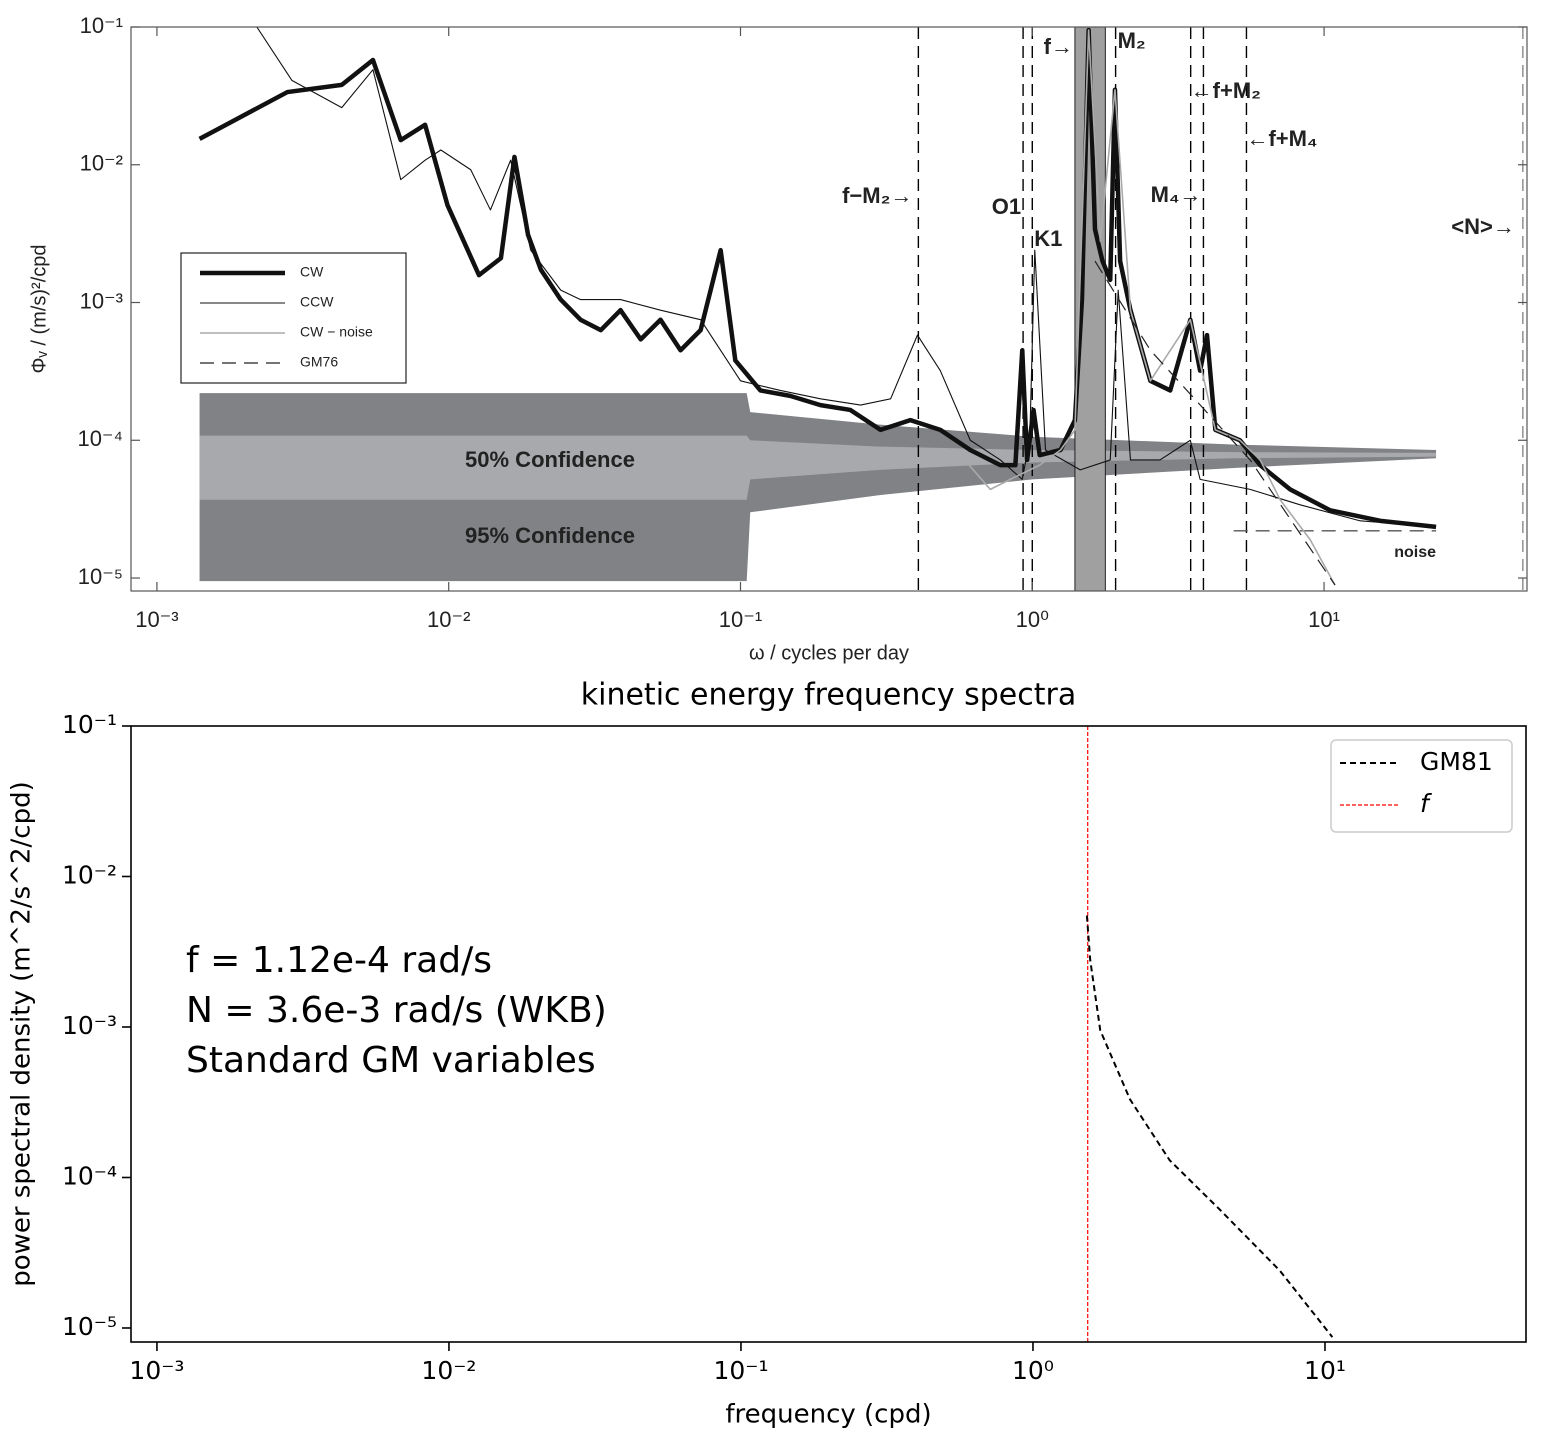 The height and width of the screenshot is (1440, 1552). What do you see at coordinates (391, 1060) in the screenshot?
I see `annotation: Standard GM variables` at bounding box center [391, 1060].